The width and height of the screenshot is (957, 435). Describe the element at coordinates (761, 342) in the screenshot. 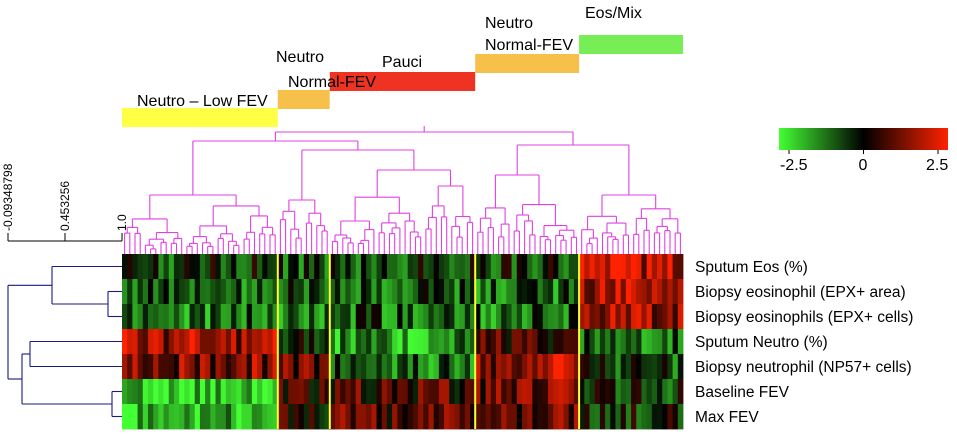

I see `row-label: Sputum Neutro (%)` at that location.